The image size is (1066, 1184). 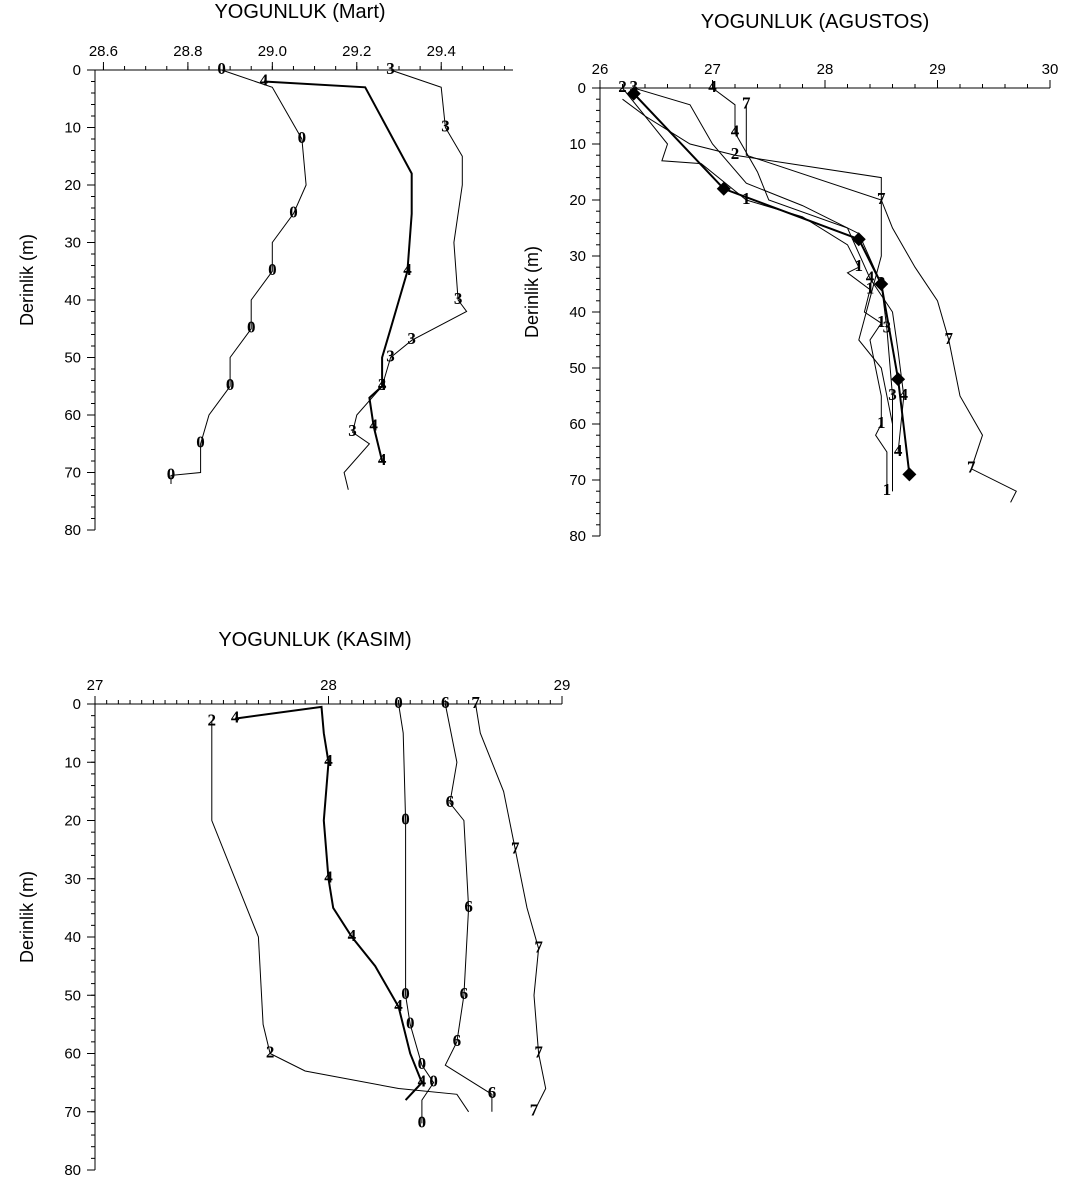 I want to click on y-tick-label: 10, so click(x=72, y=762).